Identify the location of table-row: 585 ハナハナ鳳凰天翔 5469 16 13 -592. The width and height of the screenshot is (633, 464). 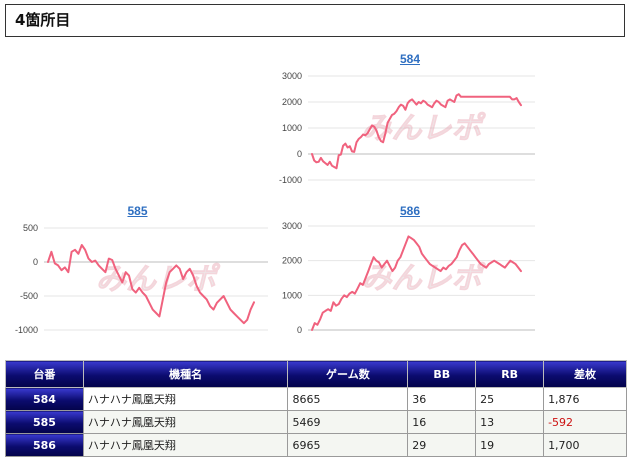
(316, 422).